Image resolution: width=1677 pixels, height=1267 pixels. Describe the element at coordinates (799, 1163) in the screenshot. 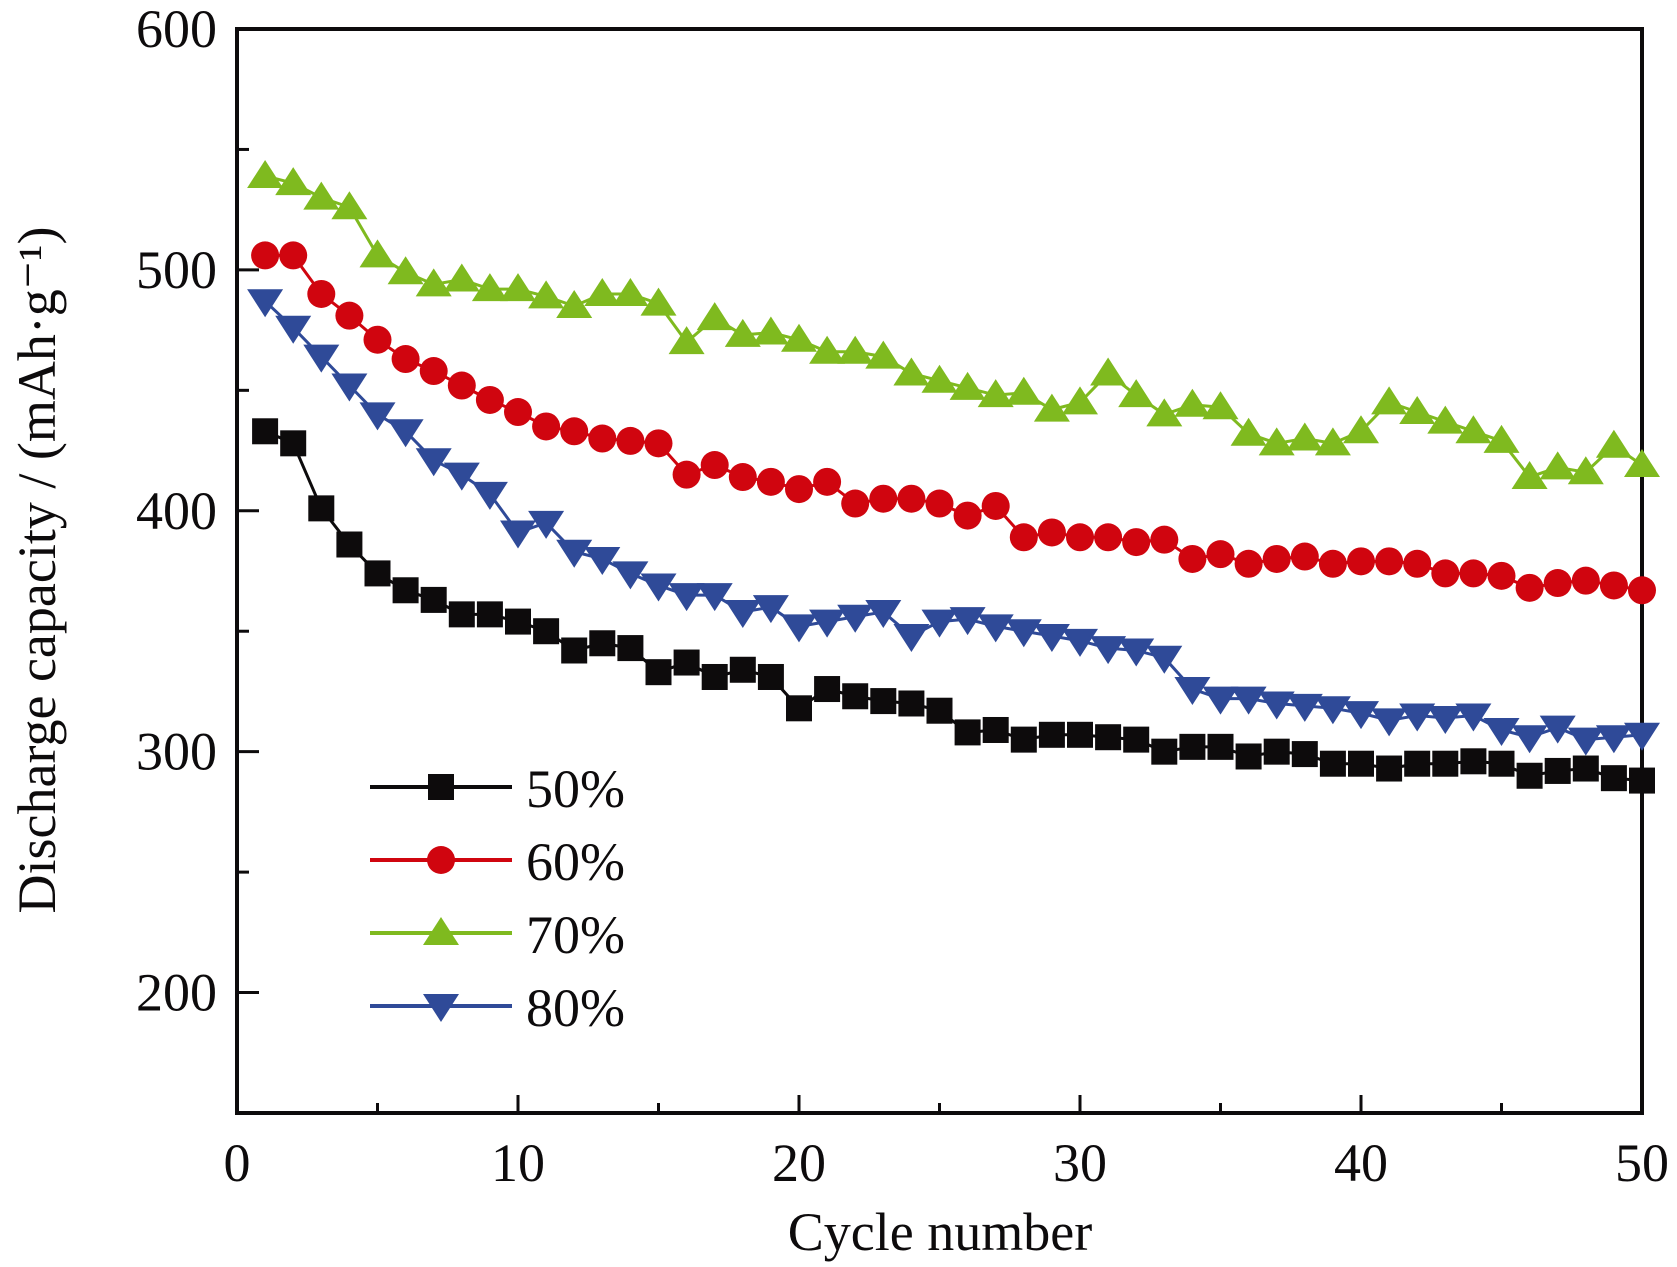

I see `x-tick-label: 20` at that location.